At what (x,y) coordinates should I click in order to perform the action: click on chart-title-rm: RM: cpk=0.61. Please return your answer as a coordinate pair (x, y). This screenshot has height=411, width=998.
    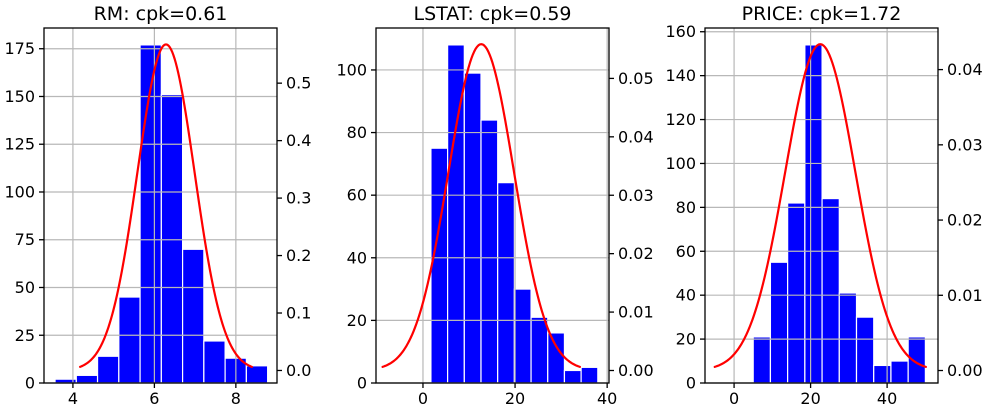
    Looking at the image, I should click on (160, 14).